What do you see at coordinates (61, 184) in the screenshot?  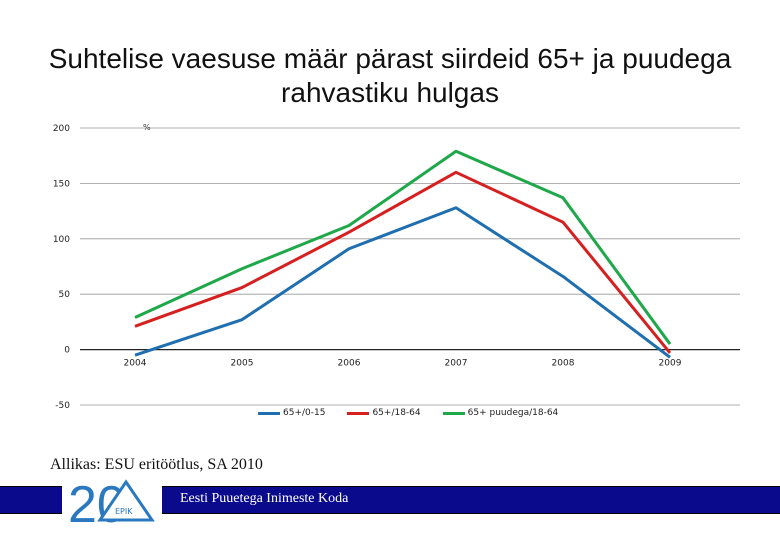 I see `y-tick-label-4: 150` at bounding box center [61, 184].